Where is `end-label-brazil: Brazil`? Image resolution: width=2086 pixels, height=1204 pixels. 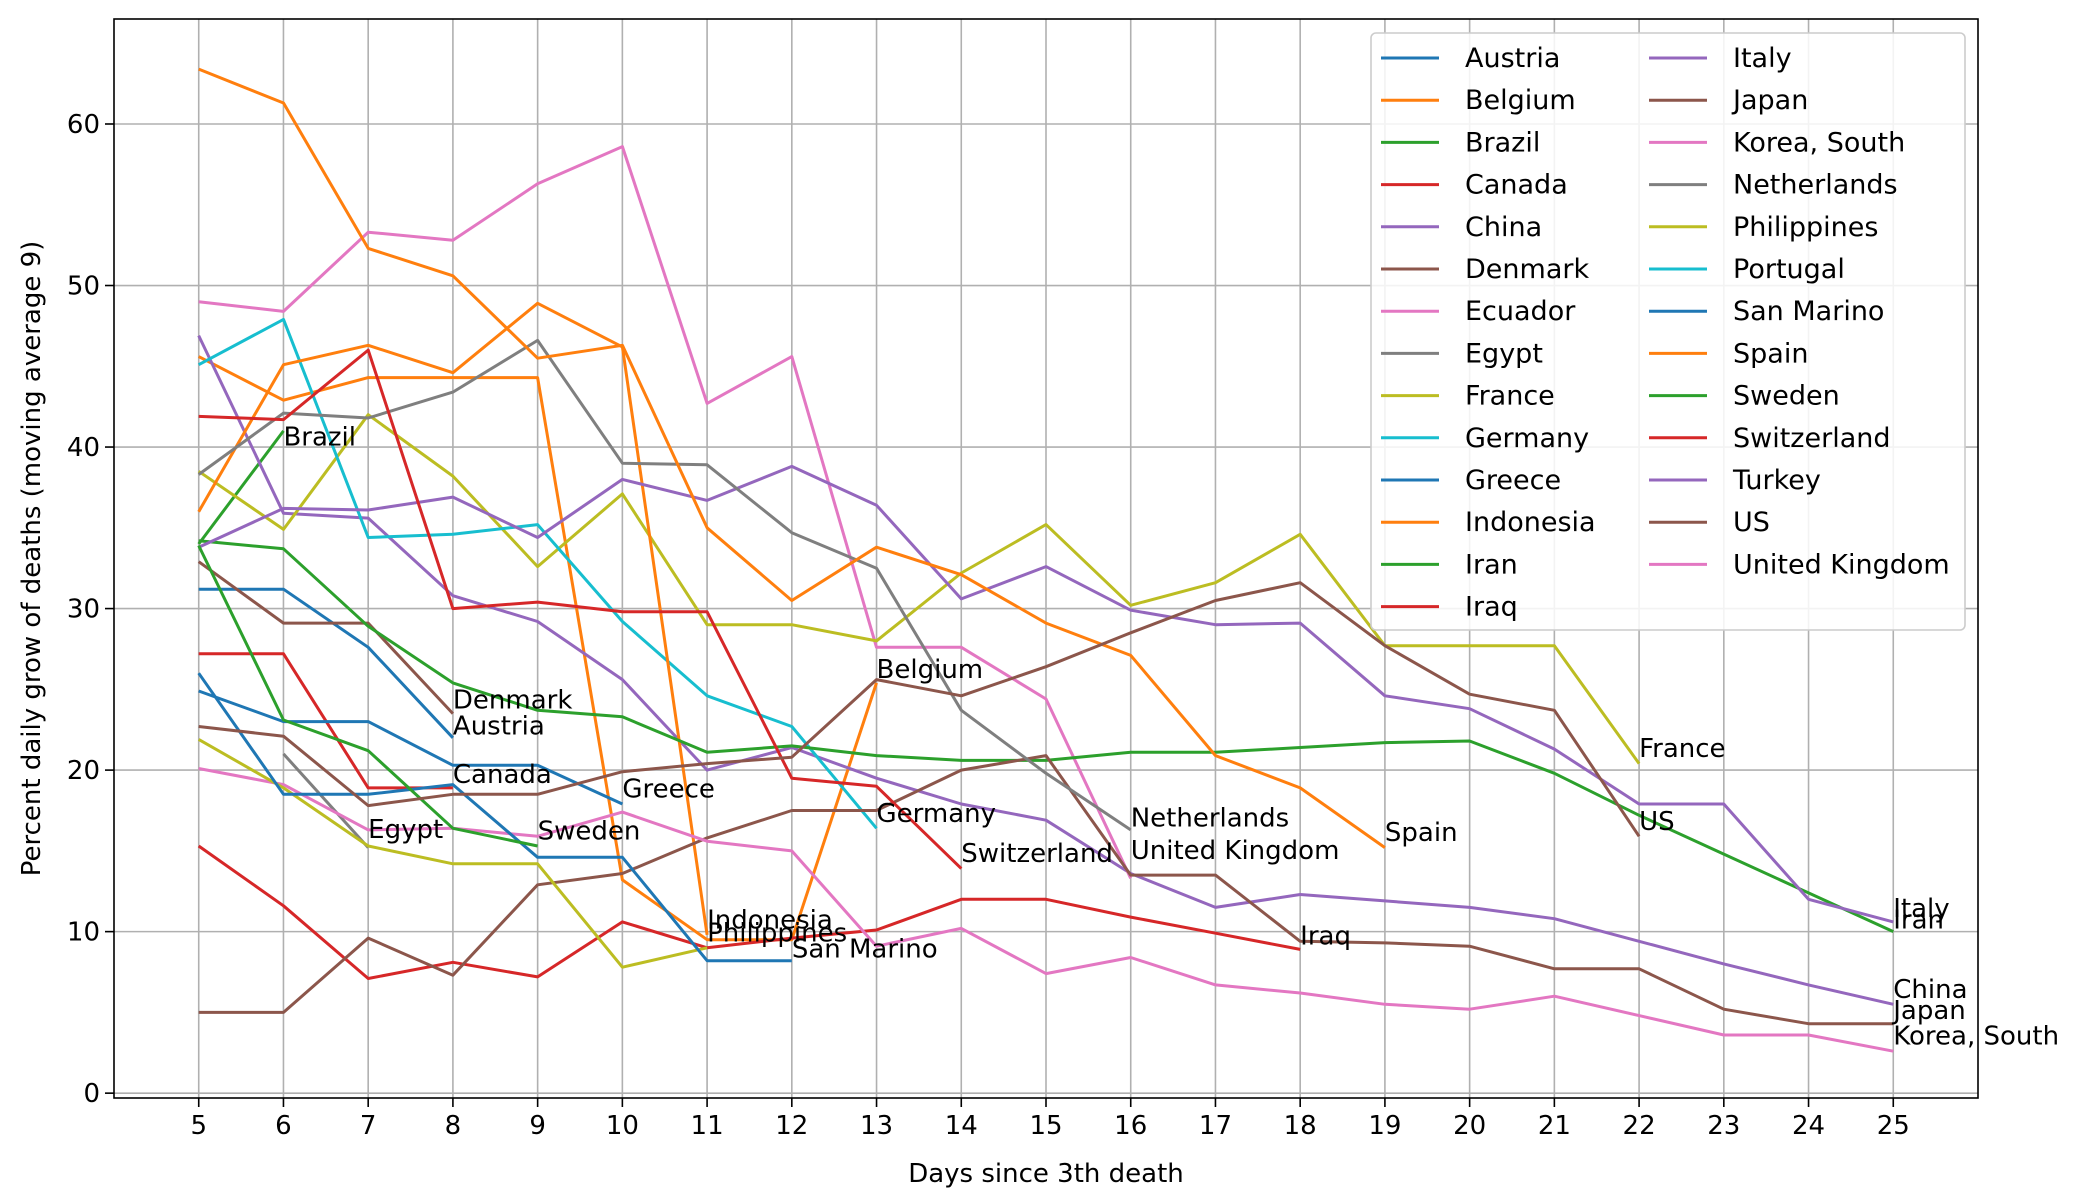 end-label-brazil: Brazil is located at coordinates (319, 437).